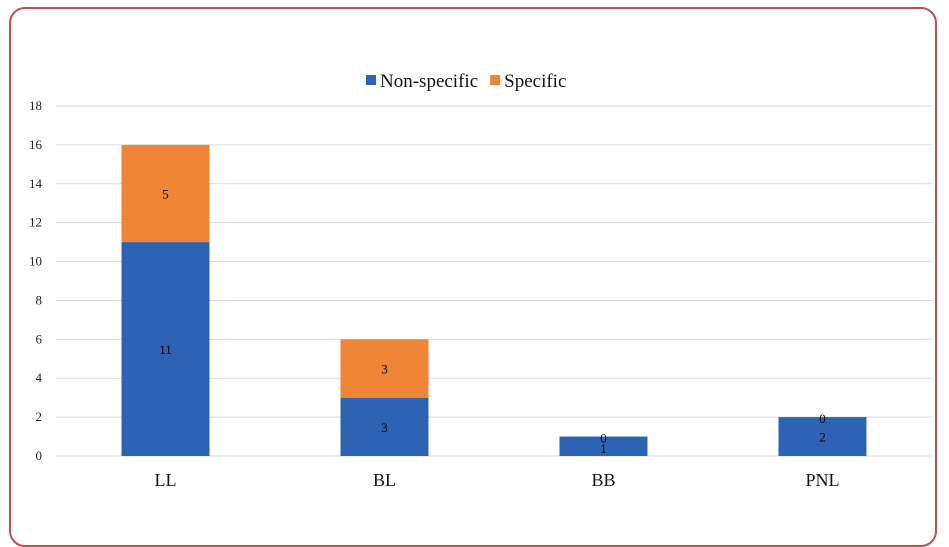  What do you see at coordinates (603, 480) in the screenshot?
I see `x-category-label: BB` at bounding box center [603, 480].